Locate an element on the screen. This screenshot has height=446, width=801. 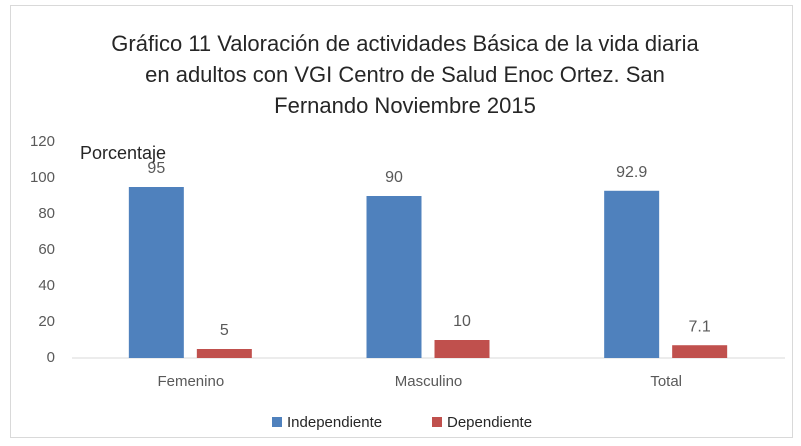
data-label: 90 is located at coordinates (394, 177).